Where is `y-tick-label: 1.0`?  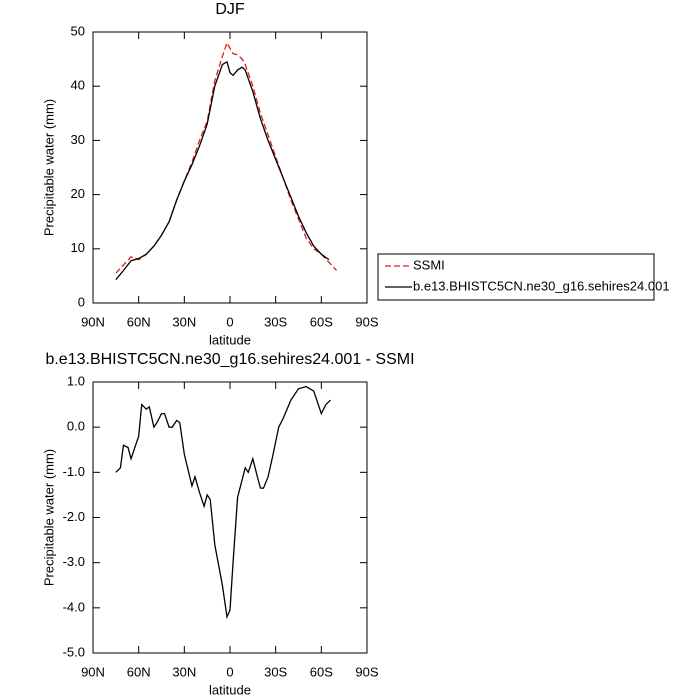
y-tick-label: 1.0 is located at coordinates (76, 380).